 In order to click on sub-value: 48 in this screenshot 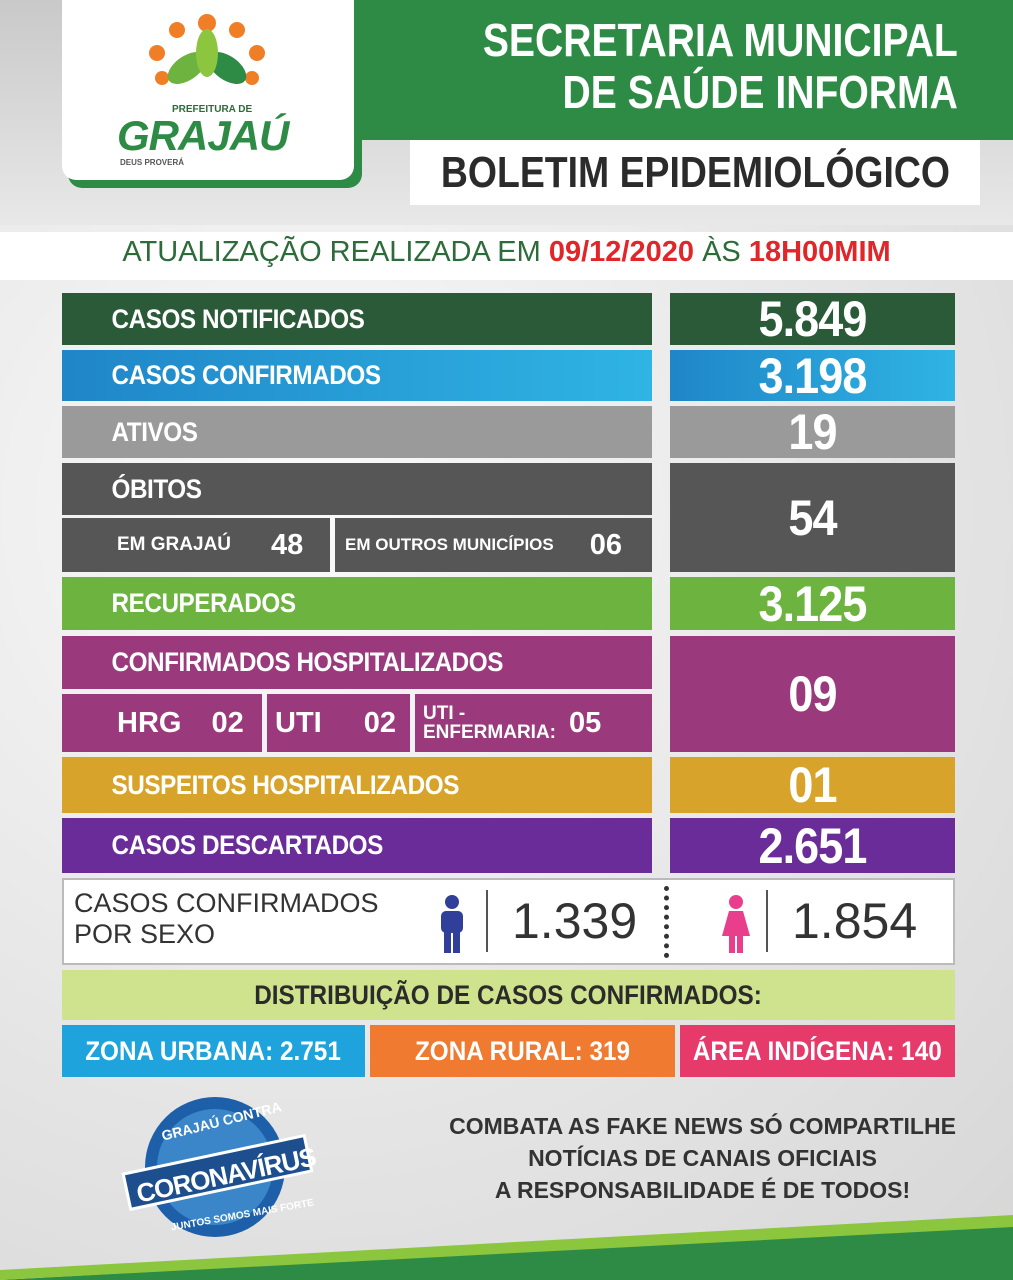, I will do `click(287, 544)`.